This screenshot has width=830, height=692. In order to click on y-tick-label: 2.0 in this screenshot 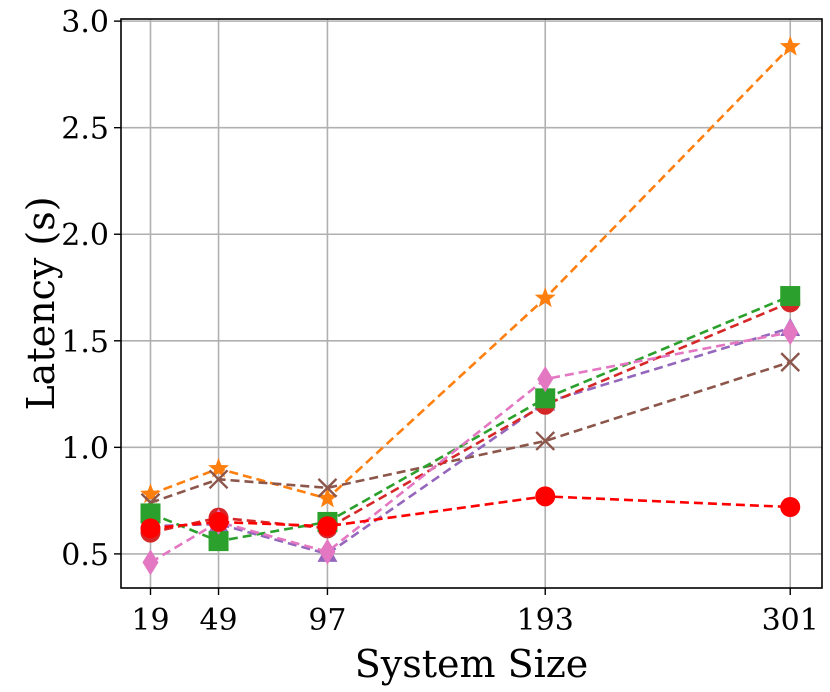, I will do `click(85, 235)`.